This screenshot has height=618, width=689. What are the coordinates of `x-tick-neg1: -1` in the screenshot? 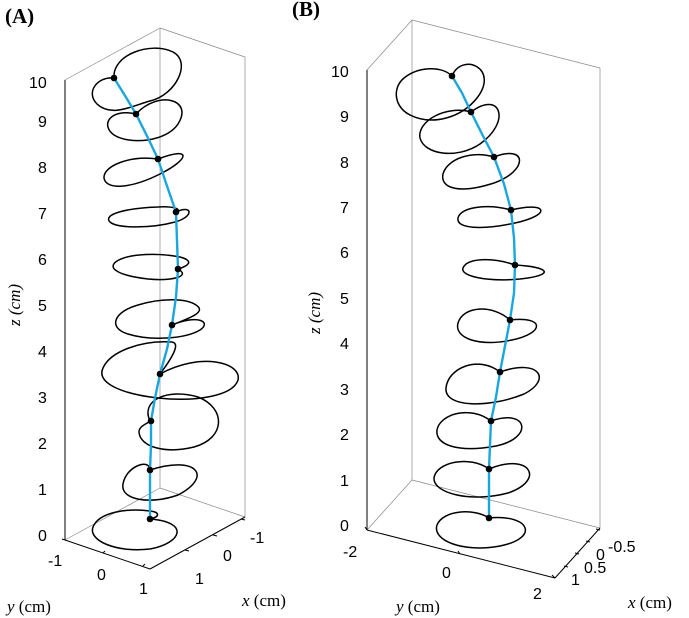 It's located at (257, 538).